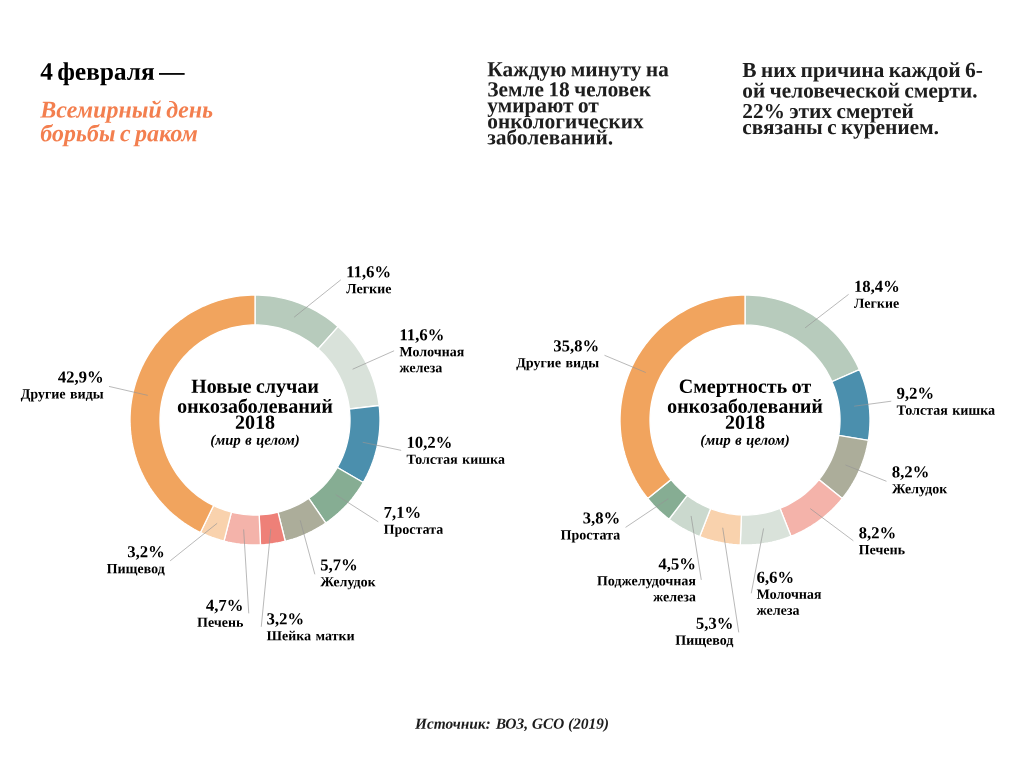  Describe the element at coordinates (338, 566) in the screenshot. I see `data-label: 5,7%` at that location.